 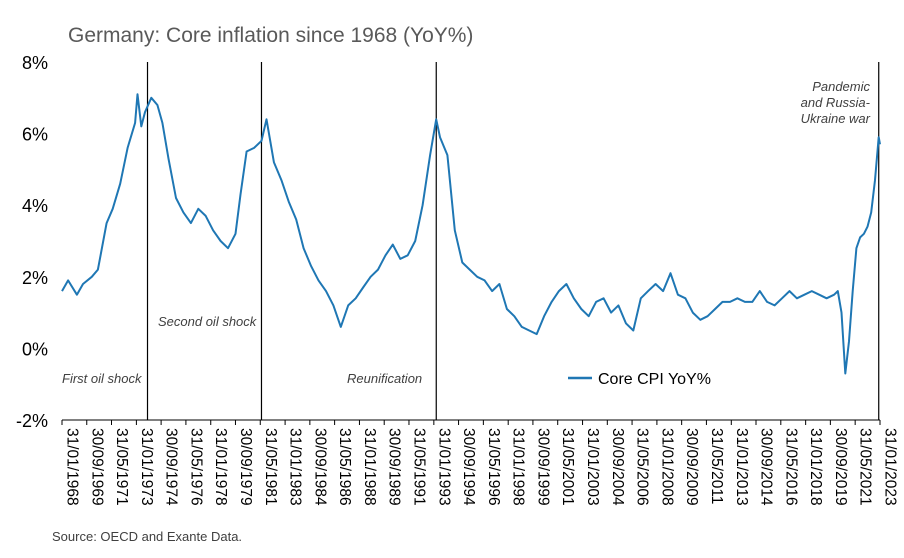 What do you see at coordinates (468, 467) in the screenshot?
I see `x-tick-label: 30/09/1994` at bounding box center [468, 467].